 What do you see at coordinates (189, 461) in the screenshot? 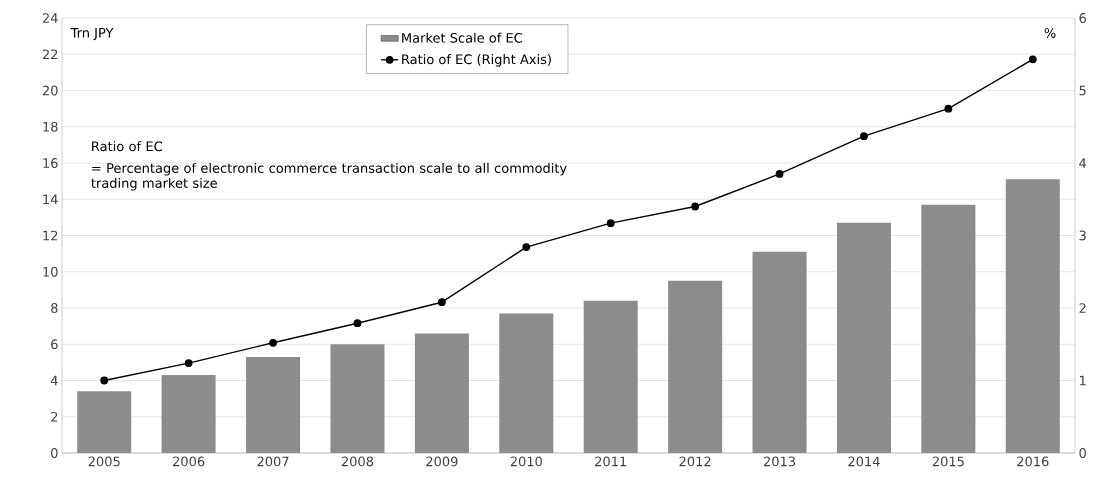
I see `x-tick-label: 2006` at bounding box center [189, 461].